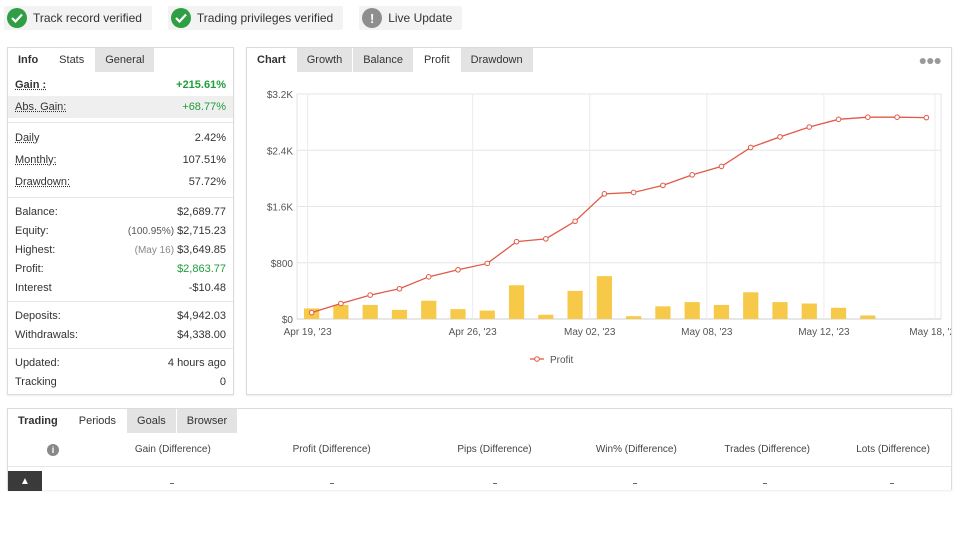 The image size is (960, 540). What do you see at coordinates (154, 250) in the screenshot?
I see `highest-date: (May 16)` at bounding box center [154, 250].